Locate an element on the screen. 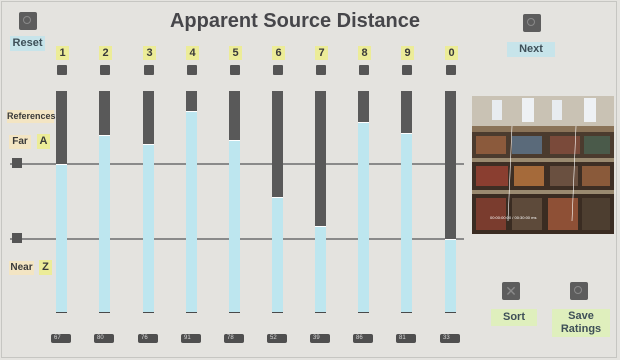 Image resolution: width=620 pixels, height=360 pixels. close-icon: ✕ is located at coordinates (511, 291).